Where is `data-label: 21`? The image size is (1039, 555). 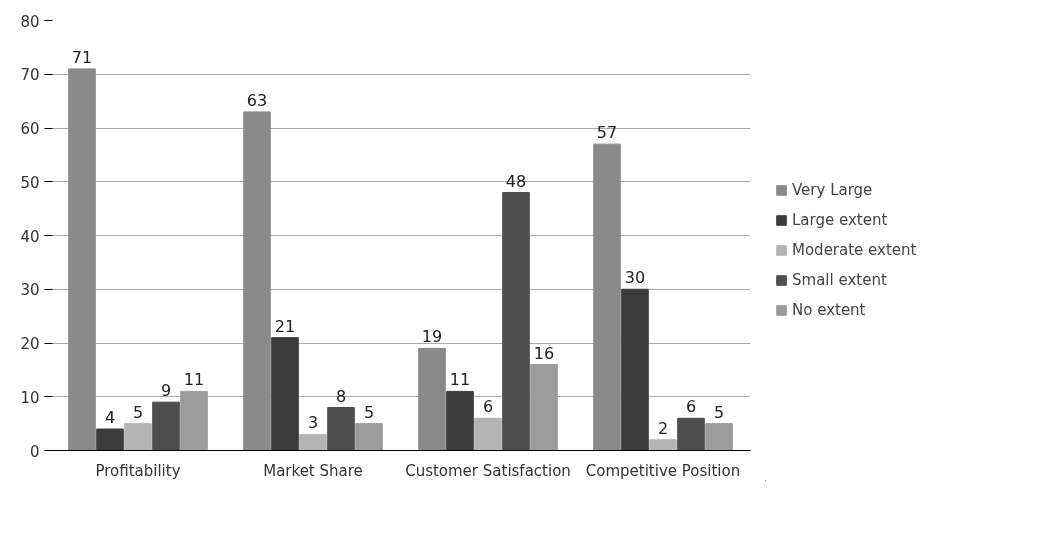
data-label: 21 is located at coordinates (285, 326).